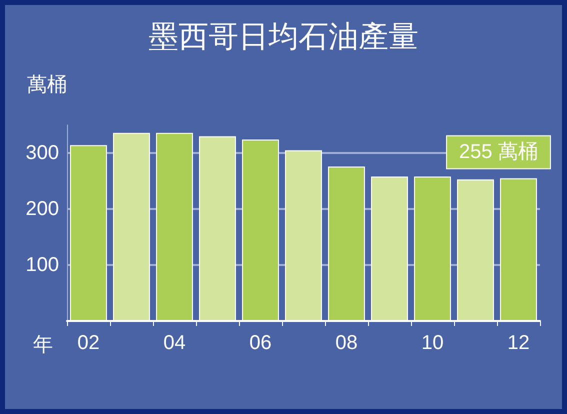 This screenshot has width=567, height=414. Describe the element at coordinates (47, 85) in the screenshot. I see `y-axis-title: 萬桶` at that location.